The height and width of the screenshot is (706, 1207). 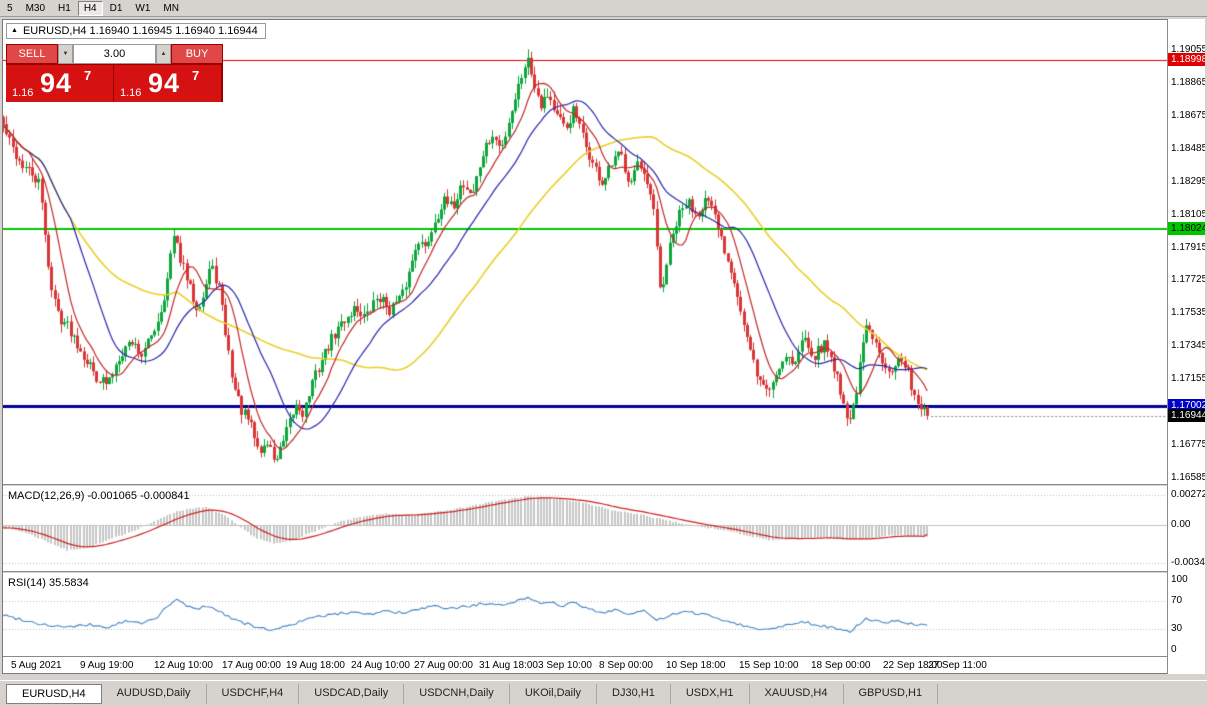 What do you see at coordinates (1189, 181) in the screenshot?
I see `price-tick-label: 1.18295` at bounding box center [1189, 181].